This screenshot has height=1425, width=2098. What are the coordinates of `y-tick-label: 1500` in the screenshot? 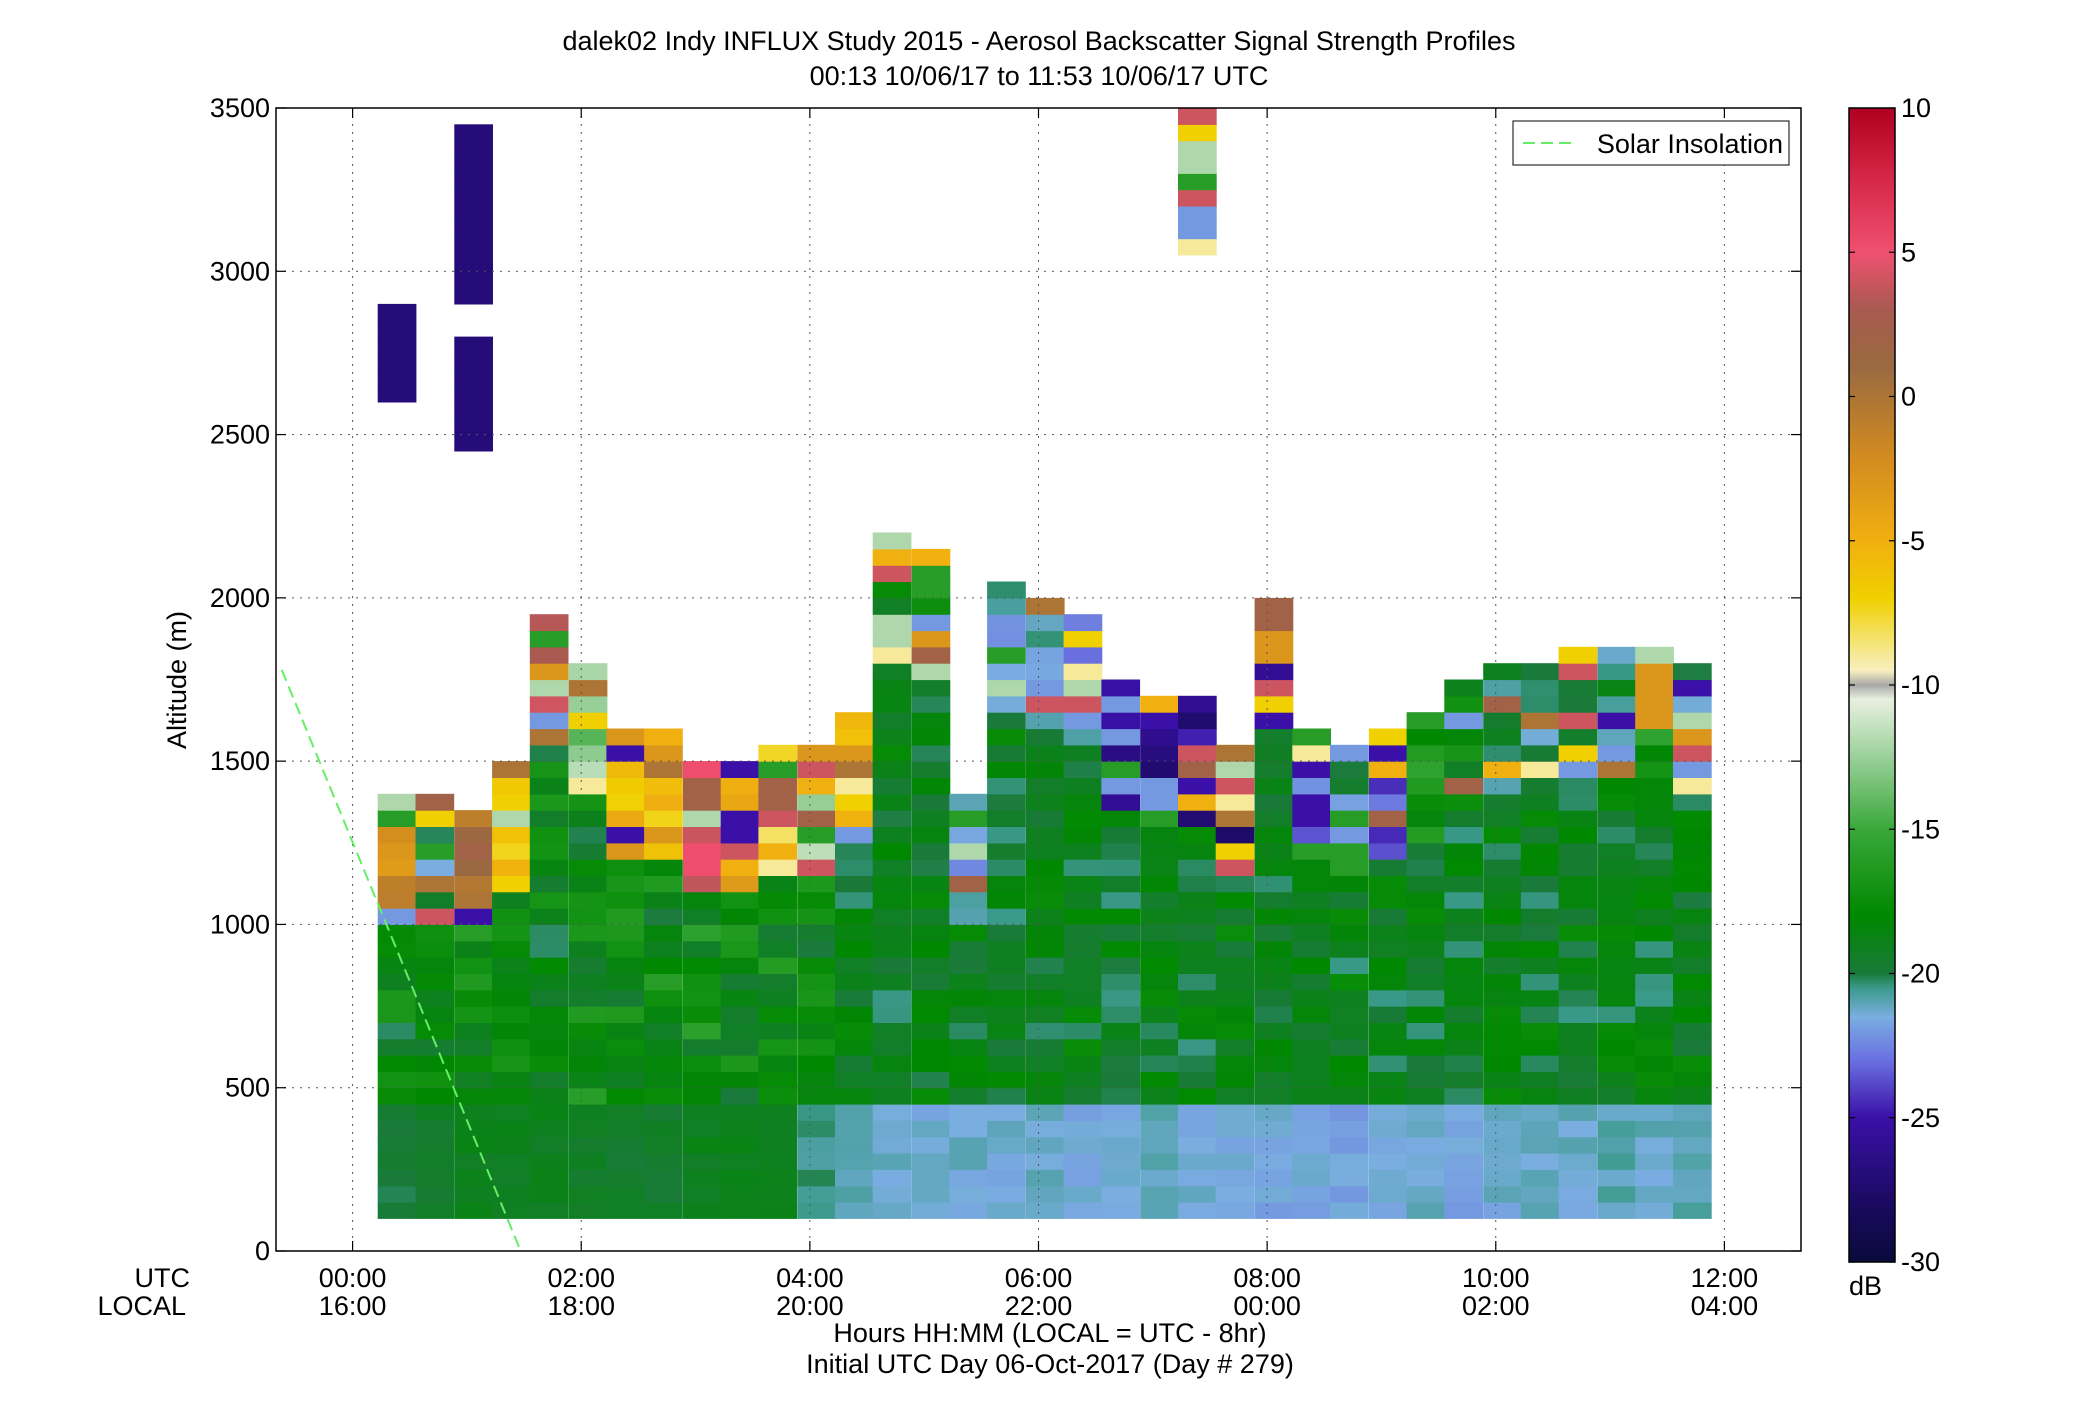 It's located at (240, 761).